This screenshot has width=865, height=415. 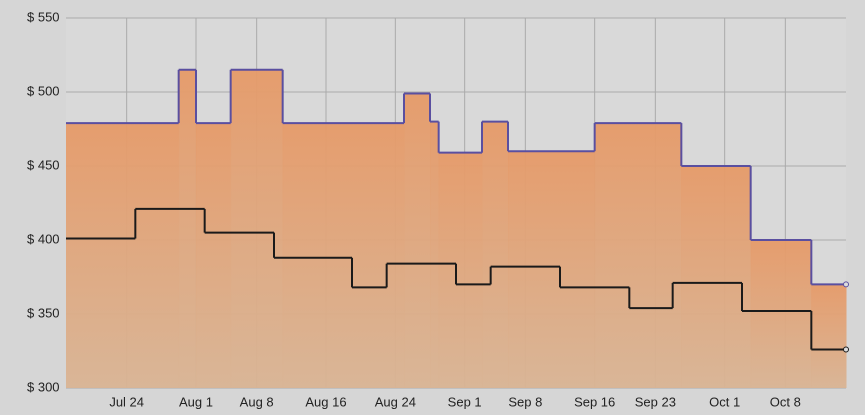 I want to click on y-tick-label: $ 400, so click(x=43, y=238).